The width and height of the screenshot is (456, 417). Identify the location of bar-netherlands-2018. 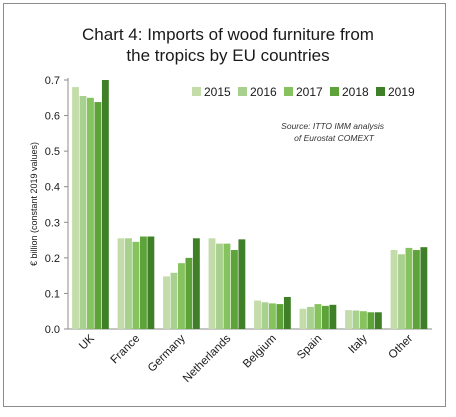
(234, 289).